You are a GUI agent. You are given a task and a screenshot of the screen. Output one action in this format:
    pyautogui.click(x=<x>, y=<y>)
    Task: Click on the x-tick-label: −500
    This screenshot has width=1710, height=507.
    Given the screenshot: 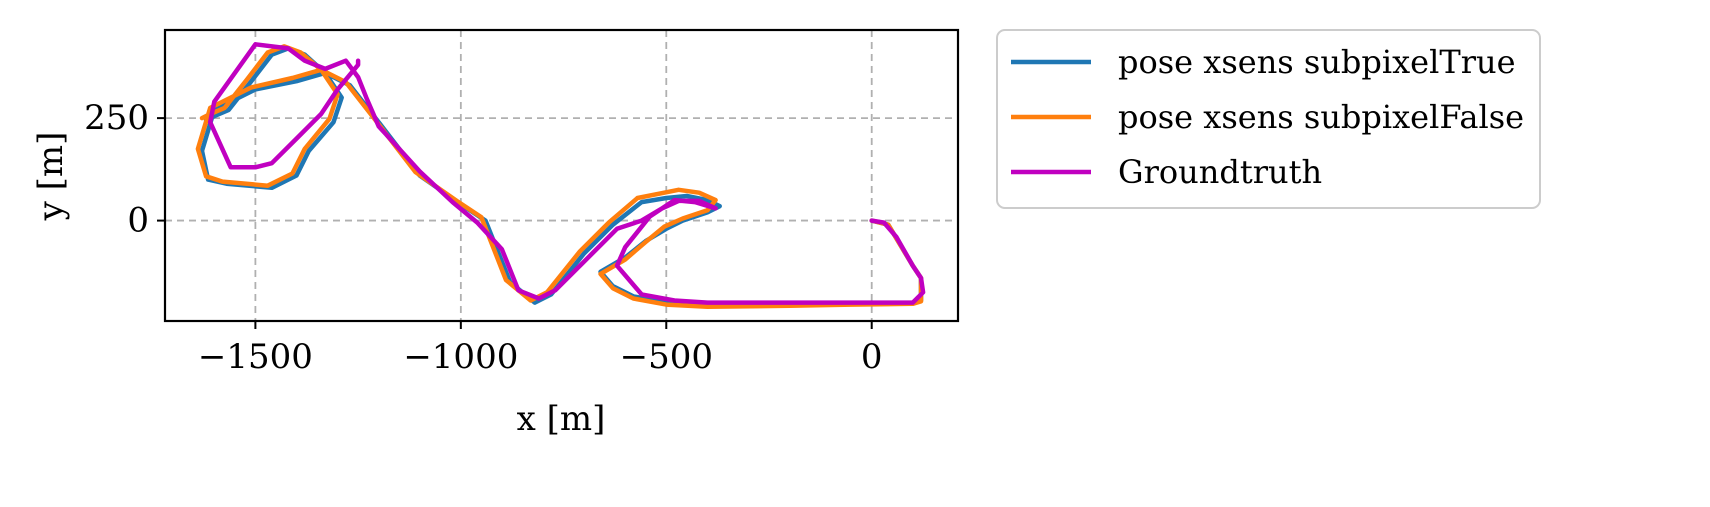 What is the action you would take?
    pyautogui.click(x=666, y=357)
    